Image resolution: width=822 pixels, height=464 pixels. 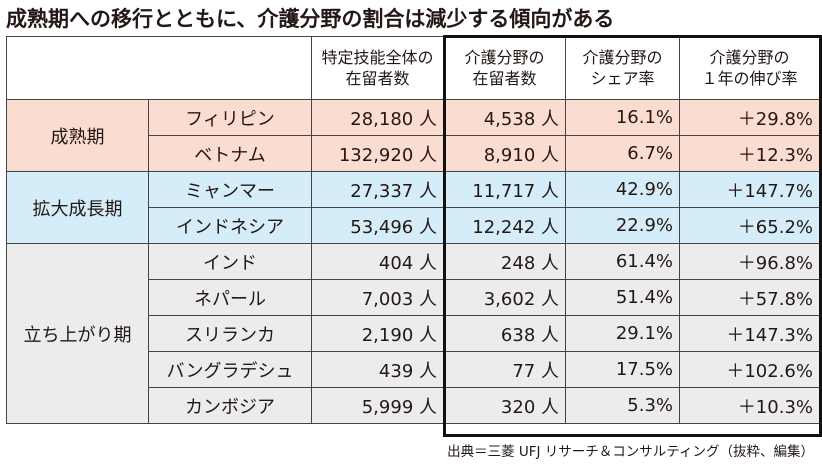 I want to click on table-row: スリランカ 2,190 人 638 人 29.1% ＋147.3%, so click(x=413, y=333).